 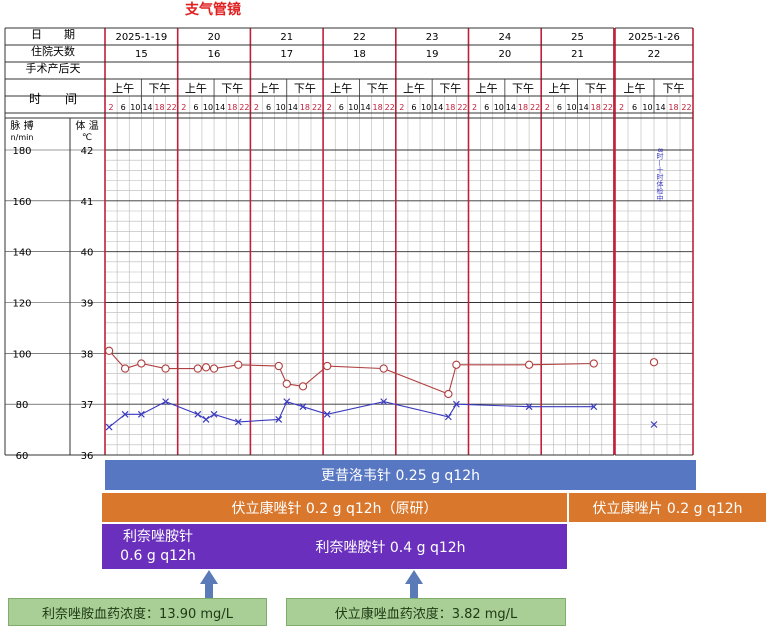 What do you see at coordinates (53, 68) in the screenshot?
I see `row-label-post-op-day: 手术产后天` at bounding box center [53, 68].